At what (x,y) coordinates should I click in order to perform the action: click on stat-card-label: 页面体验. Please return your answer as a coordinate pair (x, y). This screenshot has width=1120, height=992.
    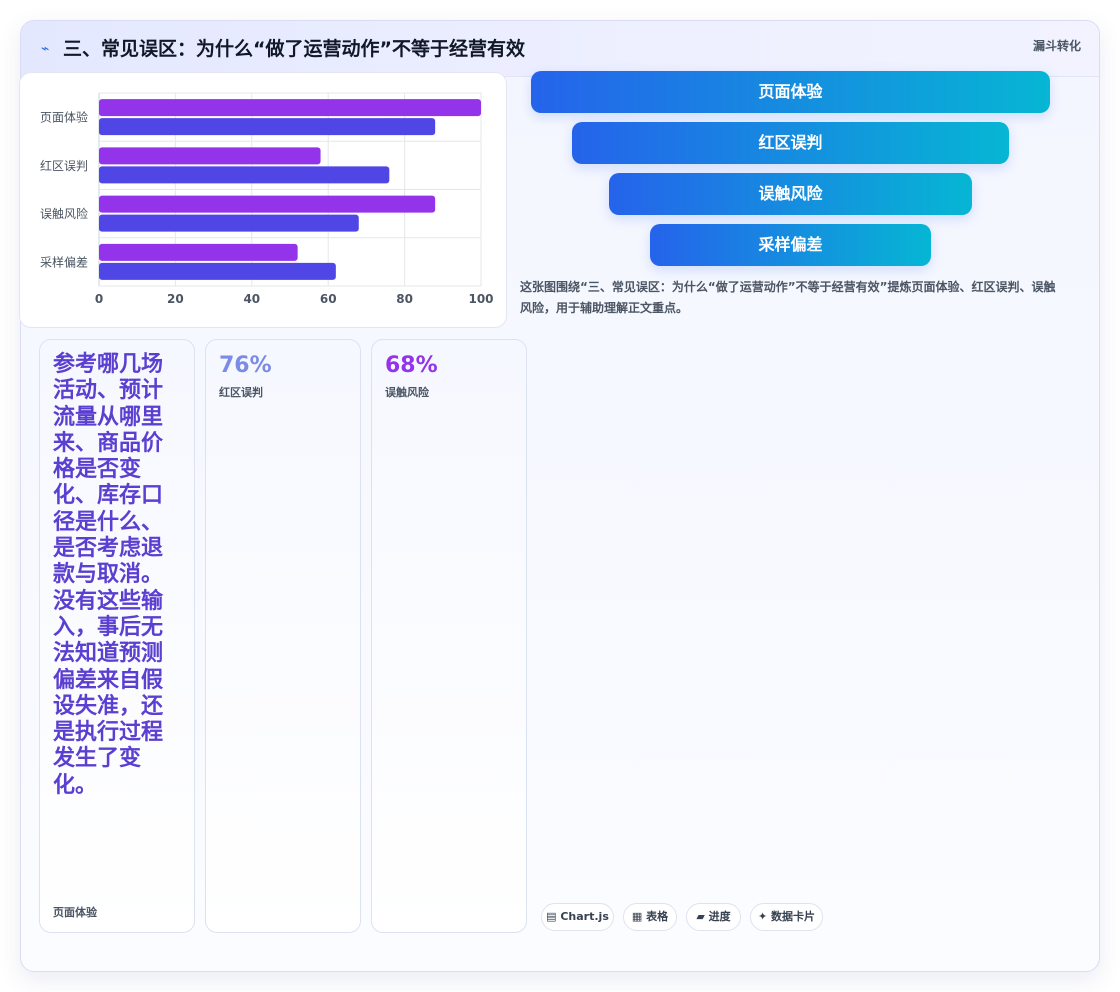
    Looking at the image, I should click on (75, 912).